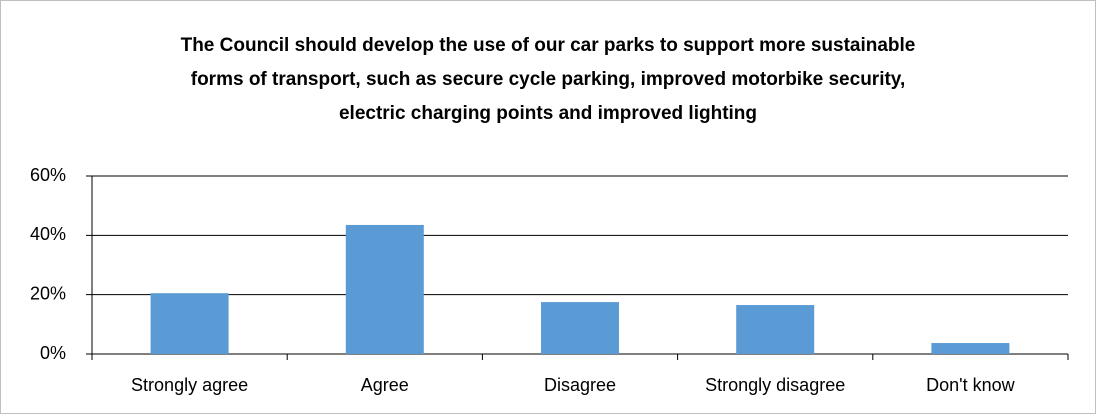 Image resolution: width=1096 pixels, height=414 pixels. Describe the element at coordinates (189, 385) in the screenshot. I see `x-tick-label: Strongly agree` at that location.